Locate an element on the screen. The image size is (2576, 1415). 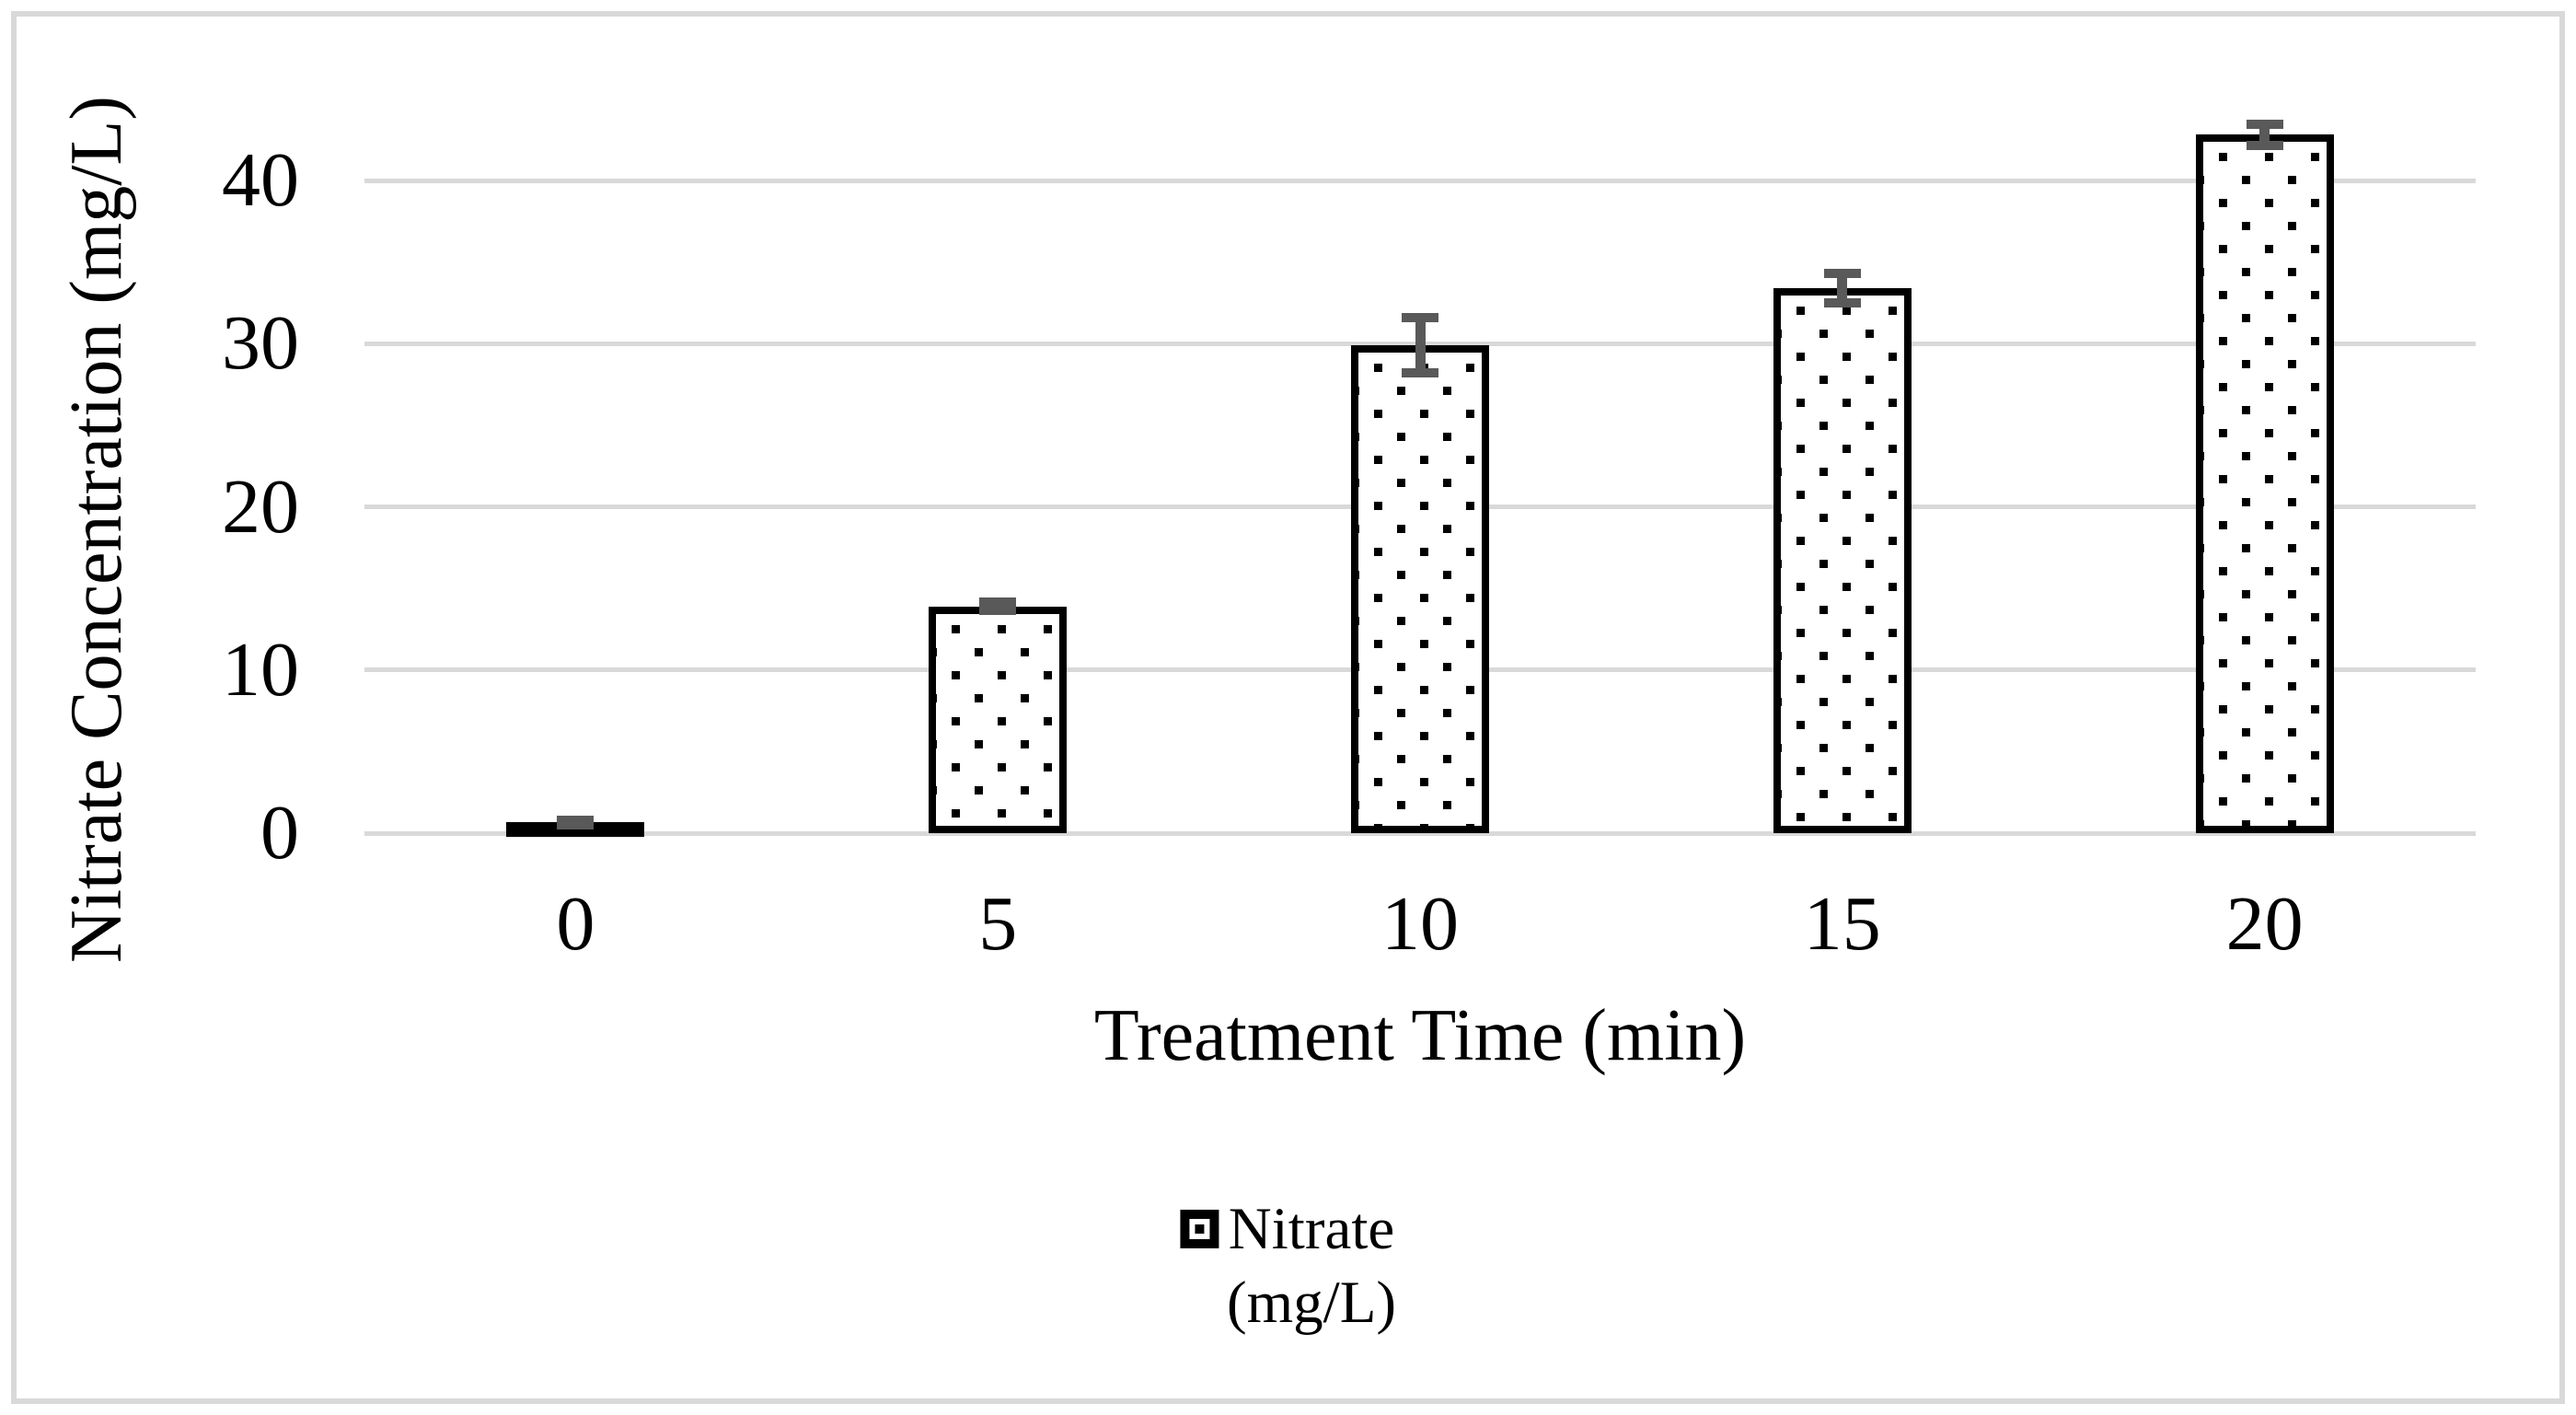
y-axis-title: Nitrate Concentration (mg/L) is located at coordinates (96, 529).